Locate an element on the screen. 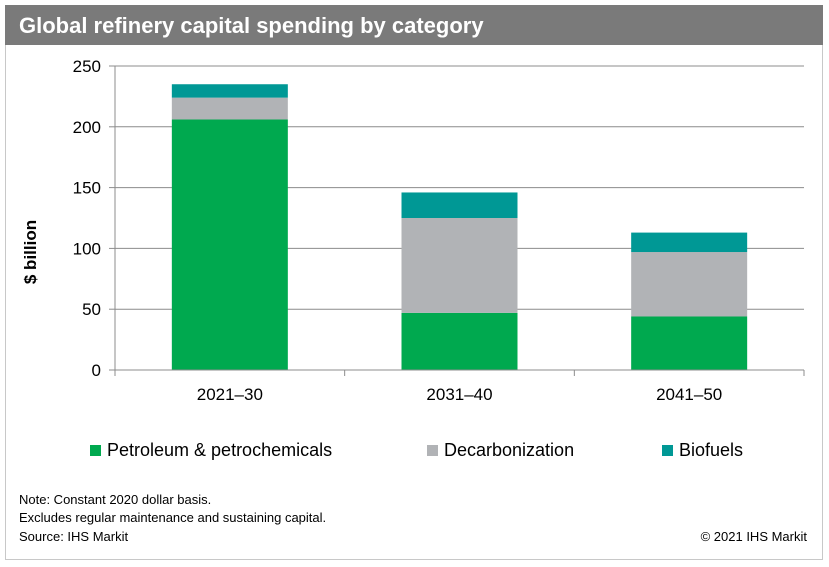 The image size is (829, 567). y-tick-label: 200 is located at coordinates (87, 127).